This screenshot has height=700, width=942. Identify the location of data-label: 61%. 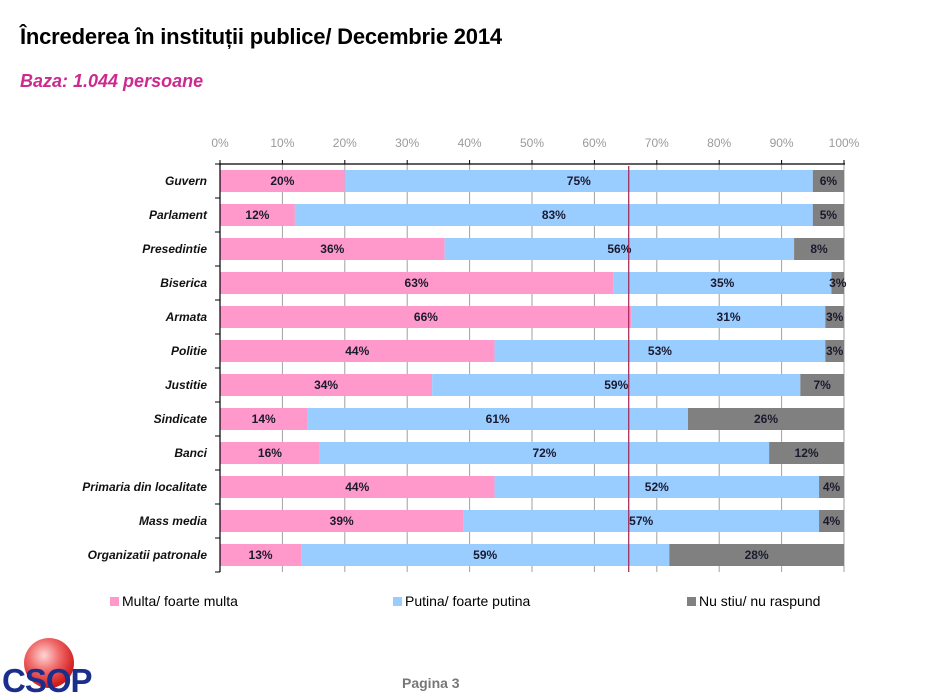
(498, 419).